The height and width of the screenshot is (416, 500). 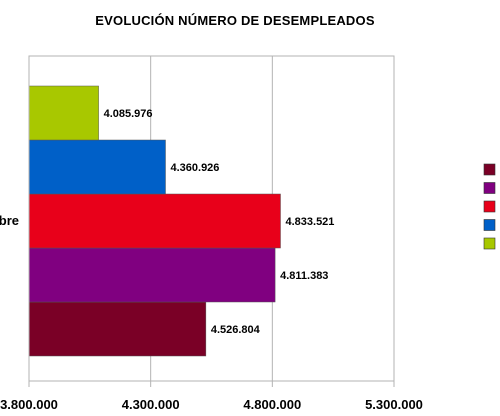 I want to click on chart-title: EVOLUCIÓN NÚMERO DE DESEMPLEADOS, so click(x=235, y=20).